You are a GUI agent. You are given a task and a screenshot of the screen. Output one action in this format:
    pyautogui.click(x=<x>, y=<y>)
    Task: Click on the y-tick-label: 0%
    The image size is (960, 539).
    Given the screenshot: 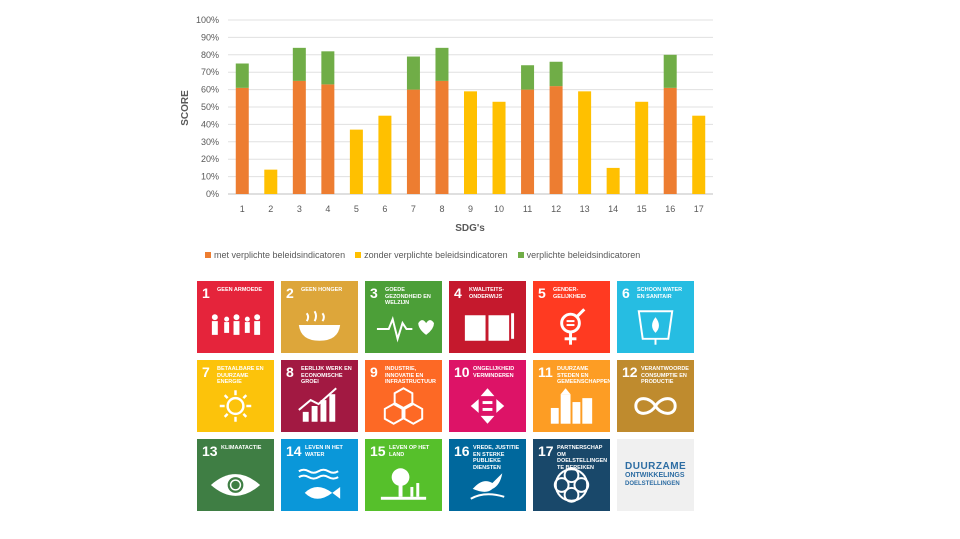 What is the action you would take?
    pyautogui.click(x=212, y=194)
    